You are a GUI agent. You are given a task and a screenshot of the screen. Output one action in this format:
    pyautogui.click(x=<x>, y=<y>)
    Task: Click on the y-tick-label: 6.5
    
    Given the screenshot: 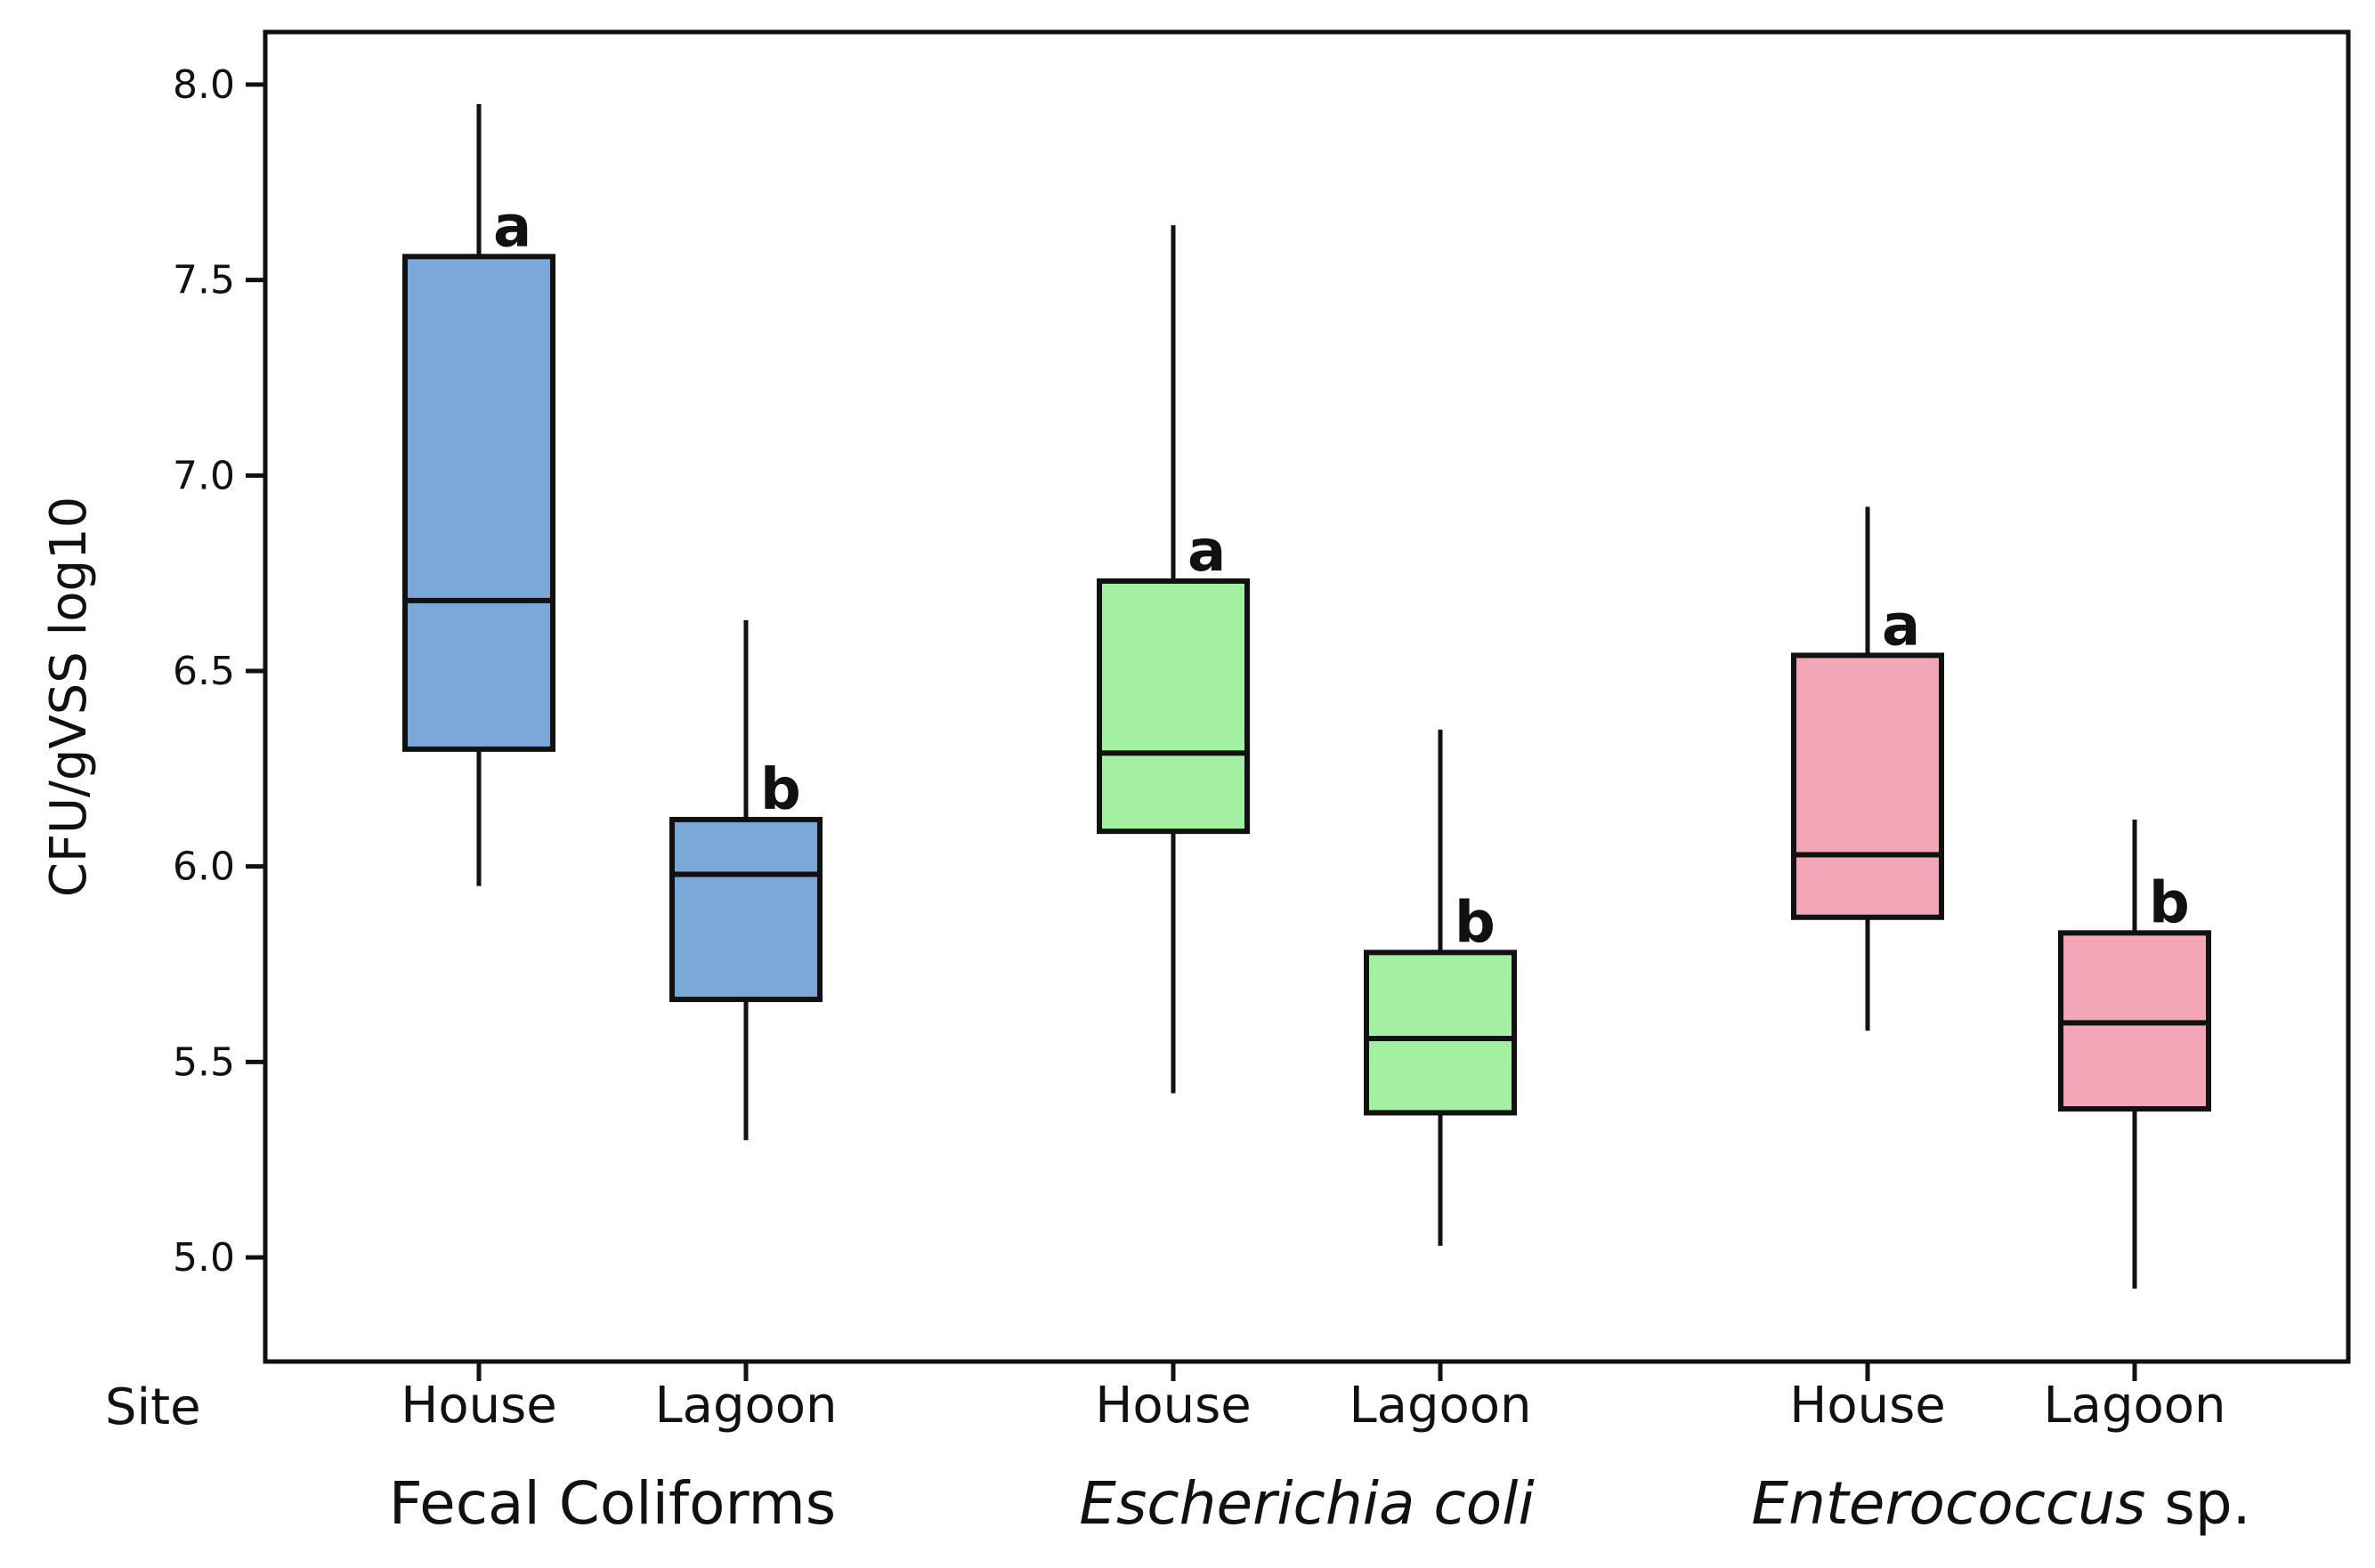 What is the action you would take?
    pyautogui.click(x=204, y=672)
    